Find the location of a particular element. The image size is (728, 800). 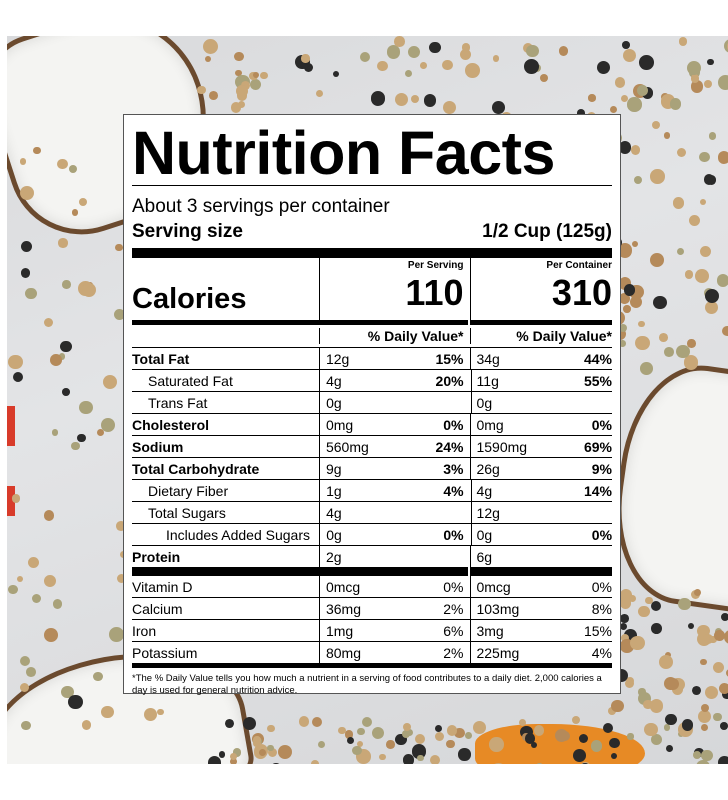

per-serving-daily-value: 3% is located at coordinates (453, 468).